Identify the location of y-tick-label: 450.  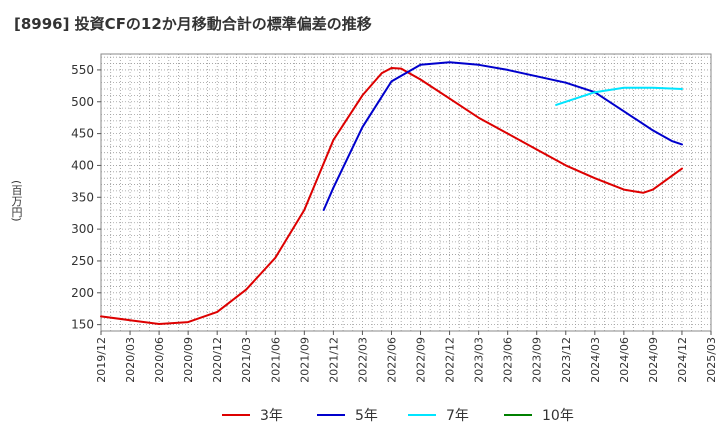
(82, 134).